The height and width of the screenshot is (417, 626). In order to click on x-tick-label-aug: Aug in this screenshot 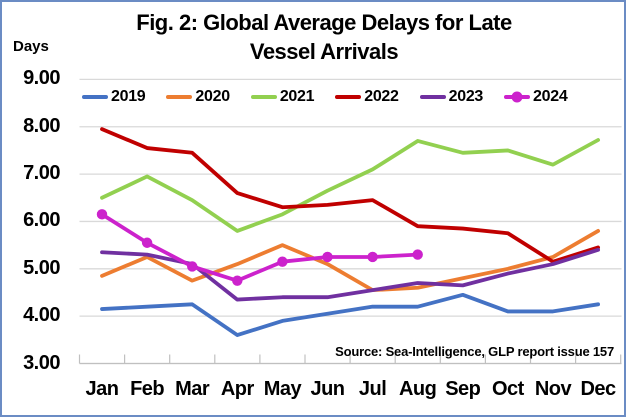, I will do `click(417, 389)`.